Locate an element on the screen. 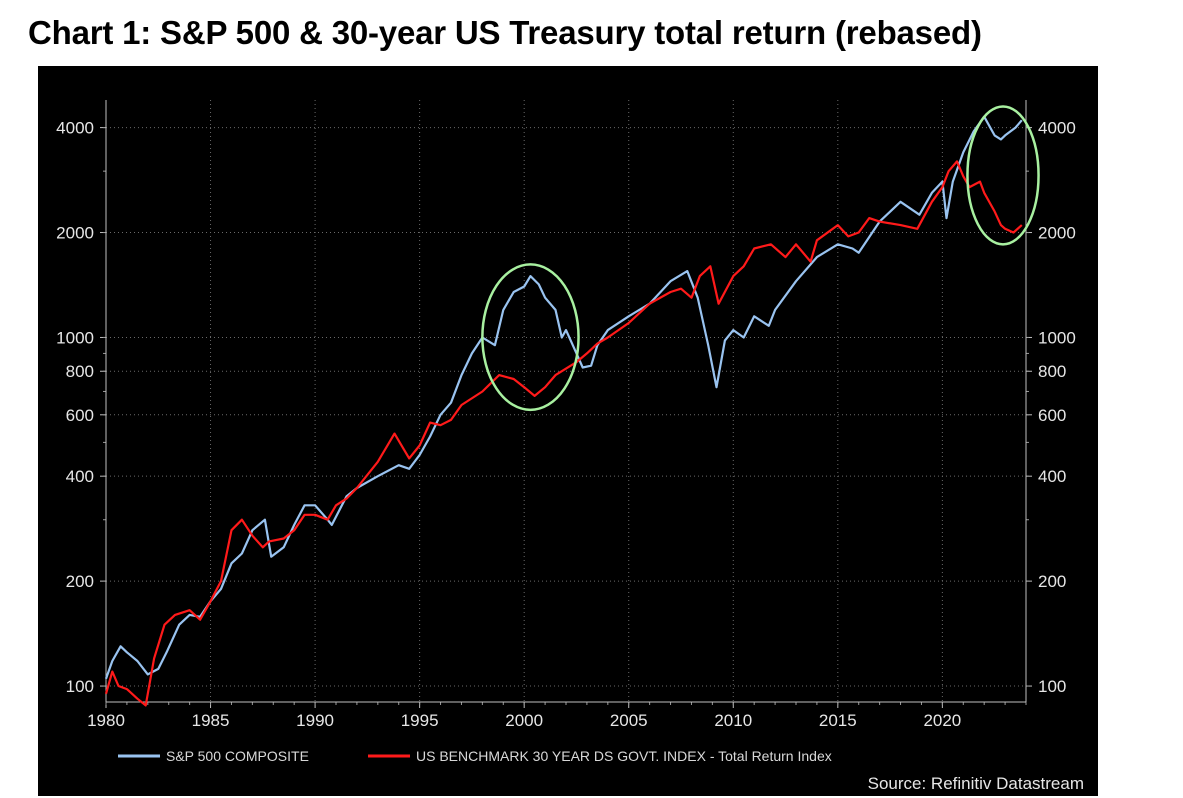  y-tick-label-left-400: 400 is located at coordinates (80, 476).